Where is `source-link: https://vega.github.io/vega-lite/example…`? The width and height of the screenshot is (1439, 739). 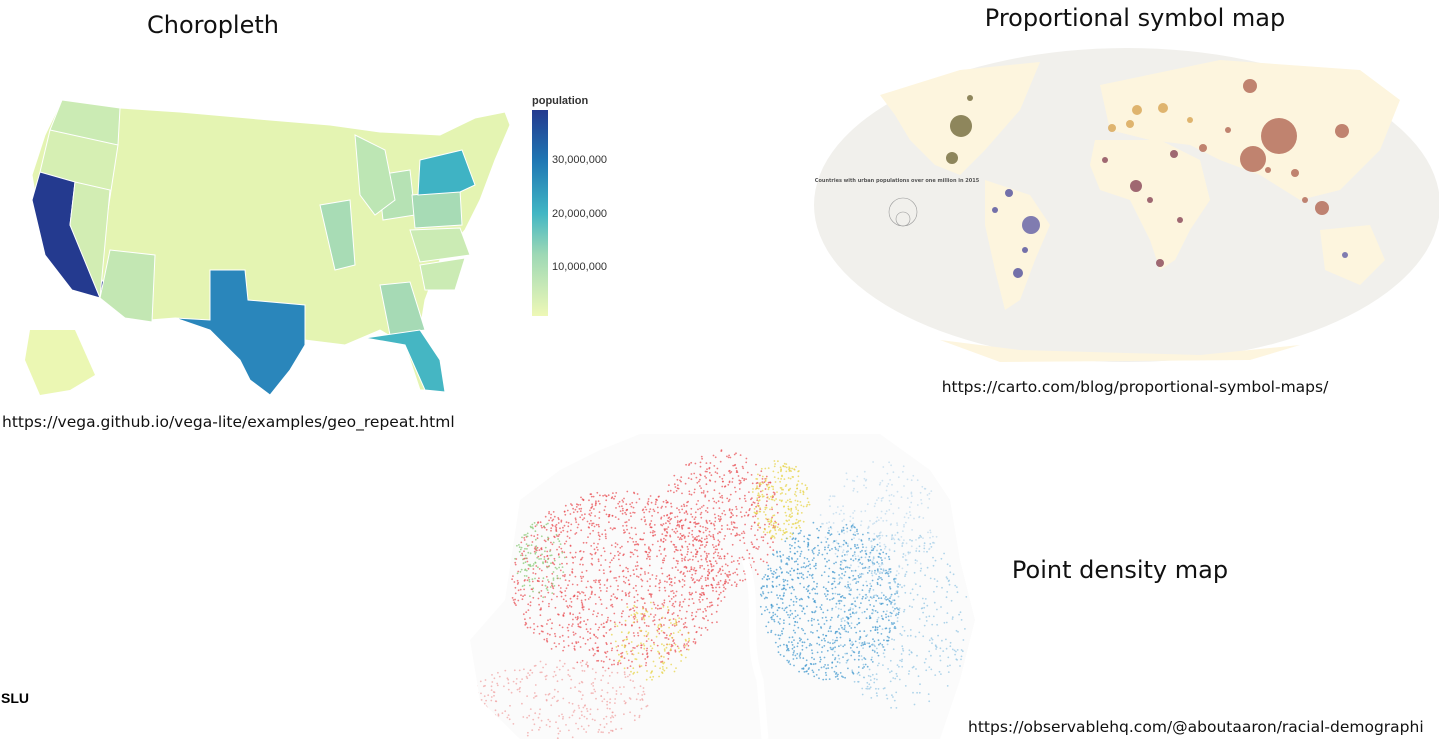 source-link: https://vega.github.io/vega-lite/example… is located at coordinates (228, 422).